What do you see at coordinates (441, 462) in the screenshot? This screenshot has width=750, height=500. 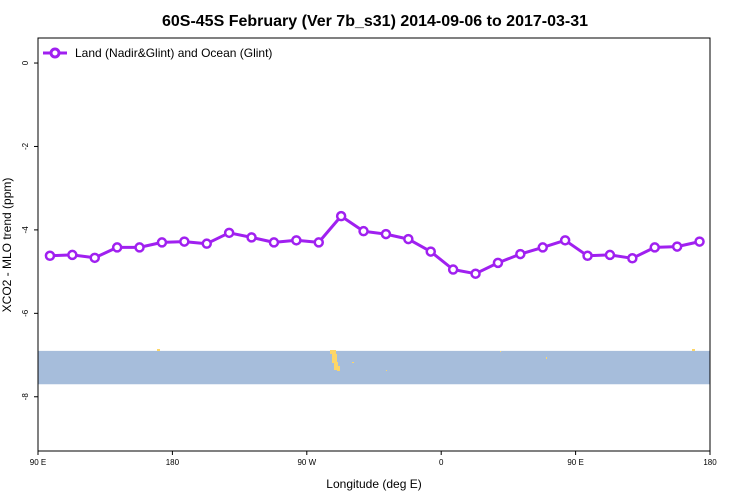 I see `x-tick-label: 0` at bounding box center [441, 462].